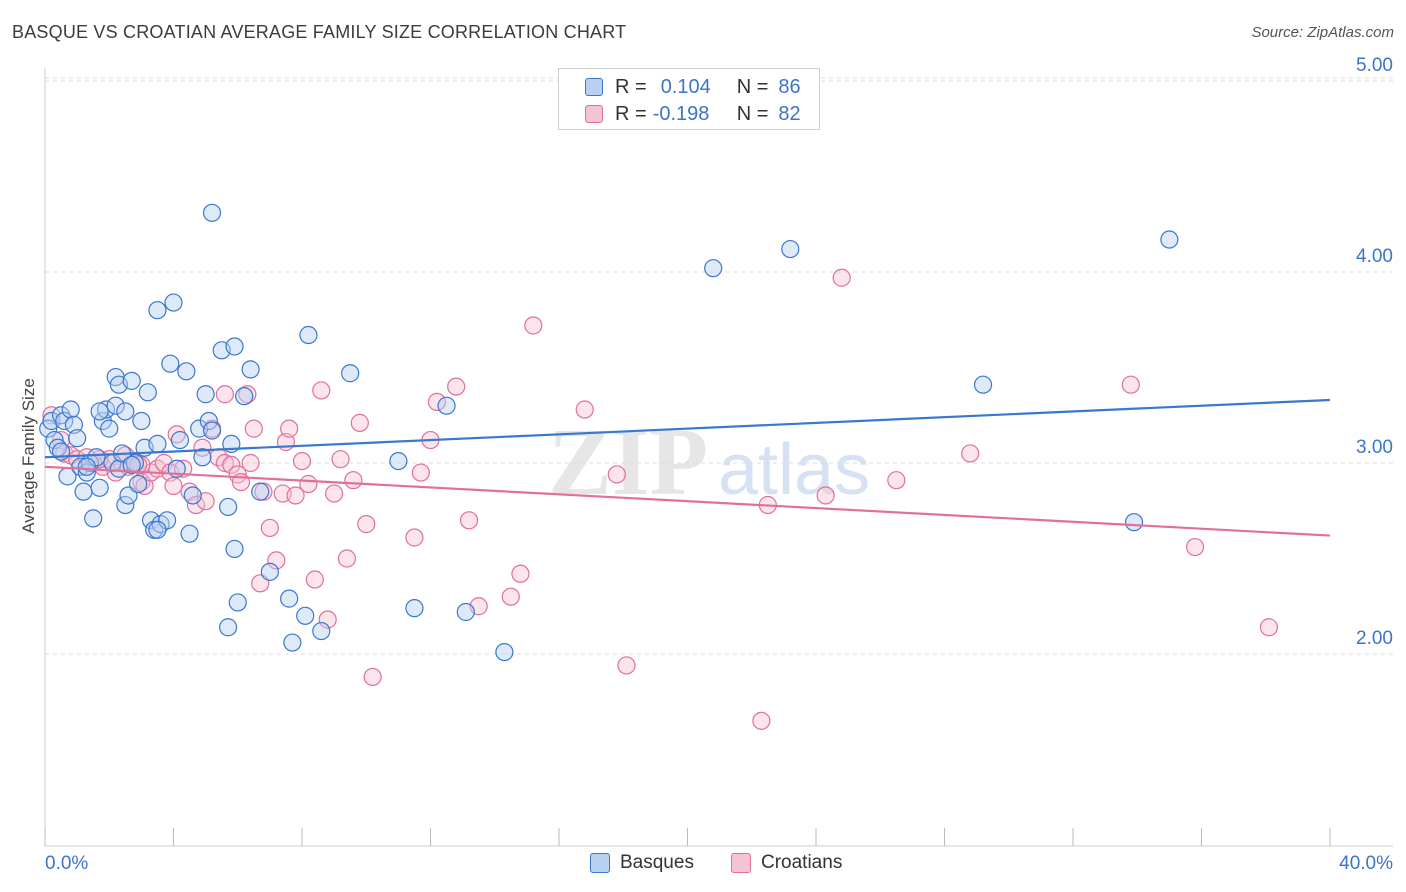 The width and height of the screenshot is (1406, 892). What do you see at coordinates (1322, 32) in the screenshot?
I see `source-label: Source: ZipAtlas.com` at bounding box center [1322, 32].